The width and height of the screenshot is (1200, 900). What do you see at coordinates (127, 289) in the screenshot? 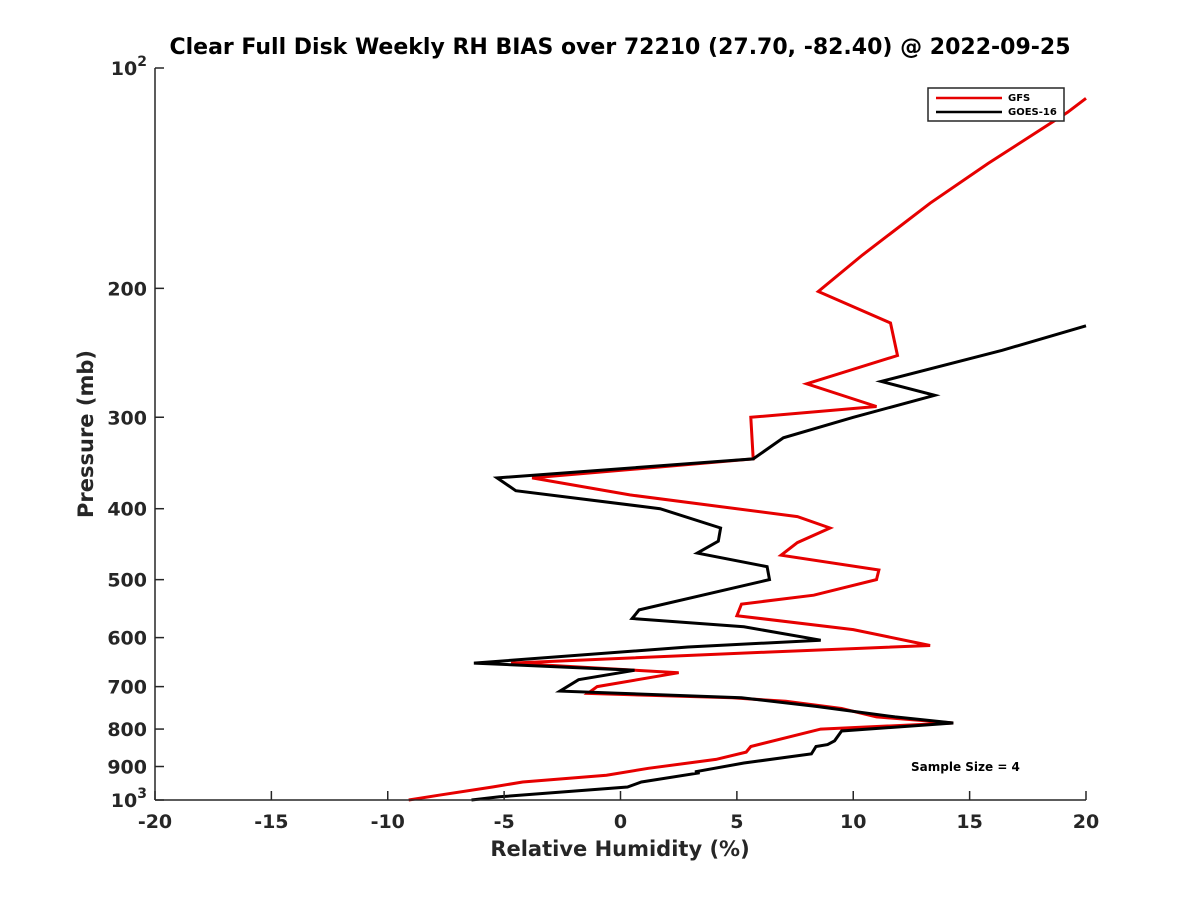
I see `y-tick-label: 200` at bounding box center [127, 289].